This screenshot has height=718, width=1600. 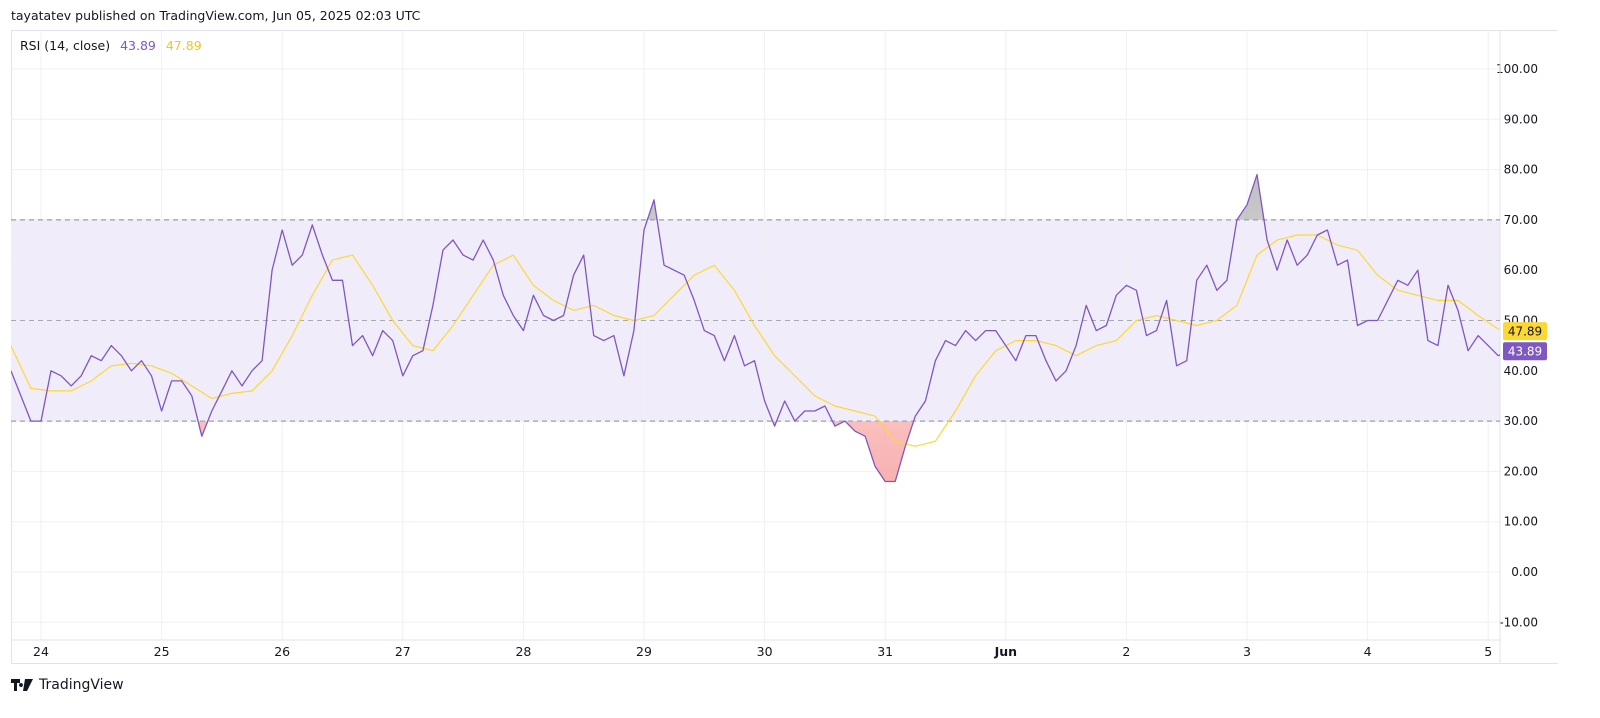 What do you see at coordinates (644, 651) in the screenshot?
I see `x-tick-label: 29` at bounding box center [644, 651].